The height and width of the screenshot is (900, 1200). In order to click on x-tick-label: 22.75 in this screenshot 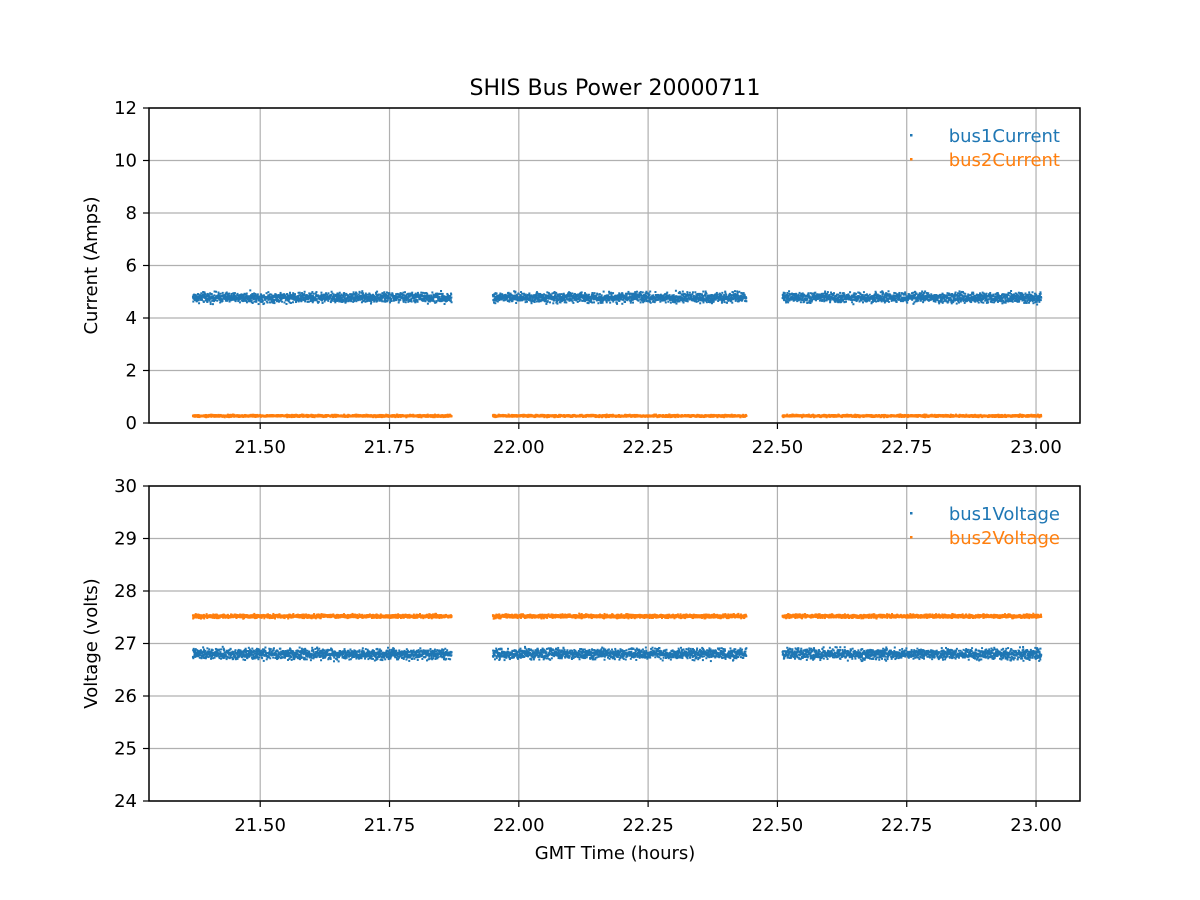, I will do `click(907, 447)`.